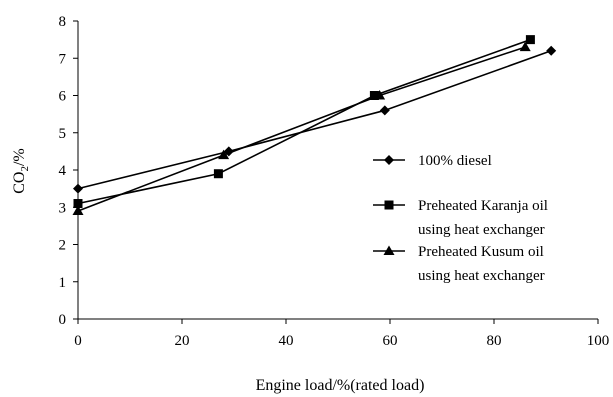  I want to click on legend-entry: 100% diesel, so click(432, 161).